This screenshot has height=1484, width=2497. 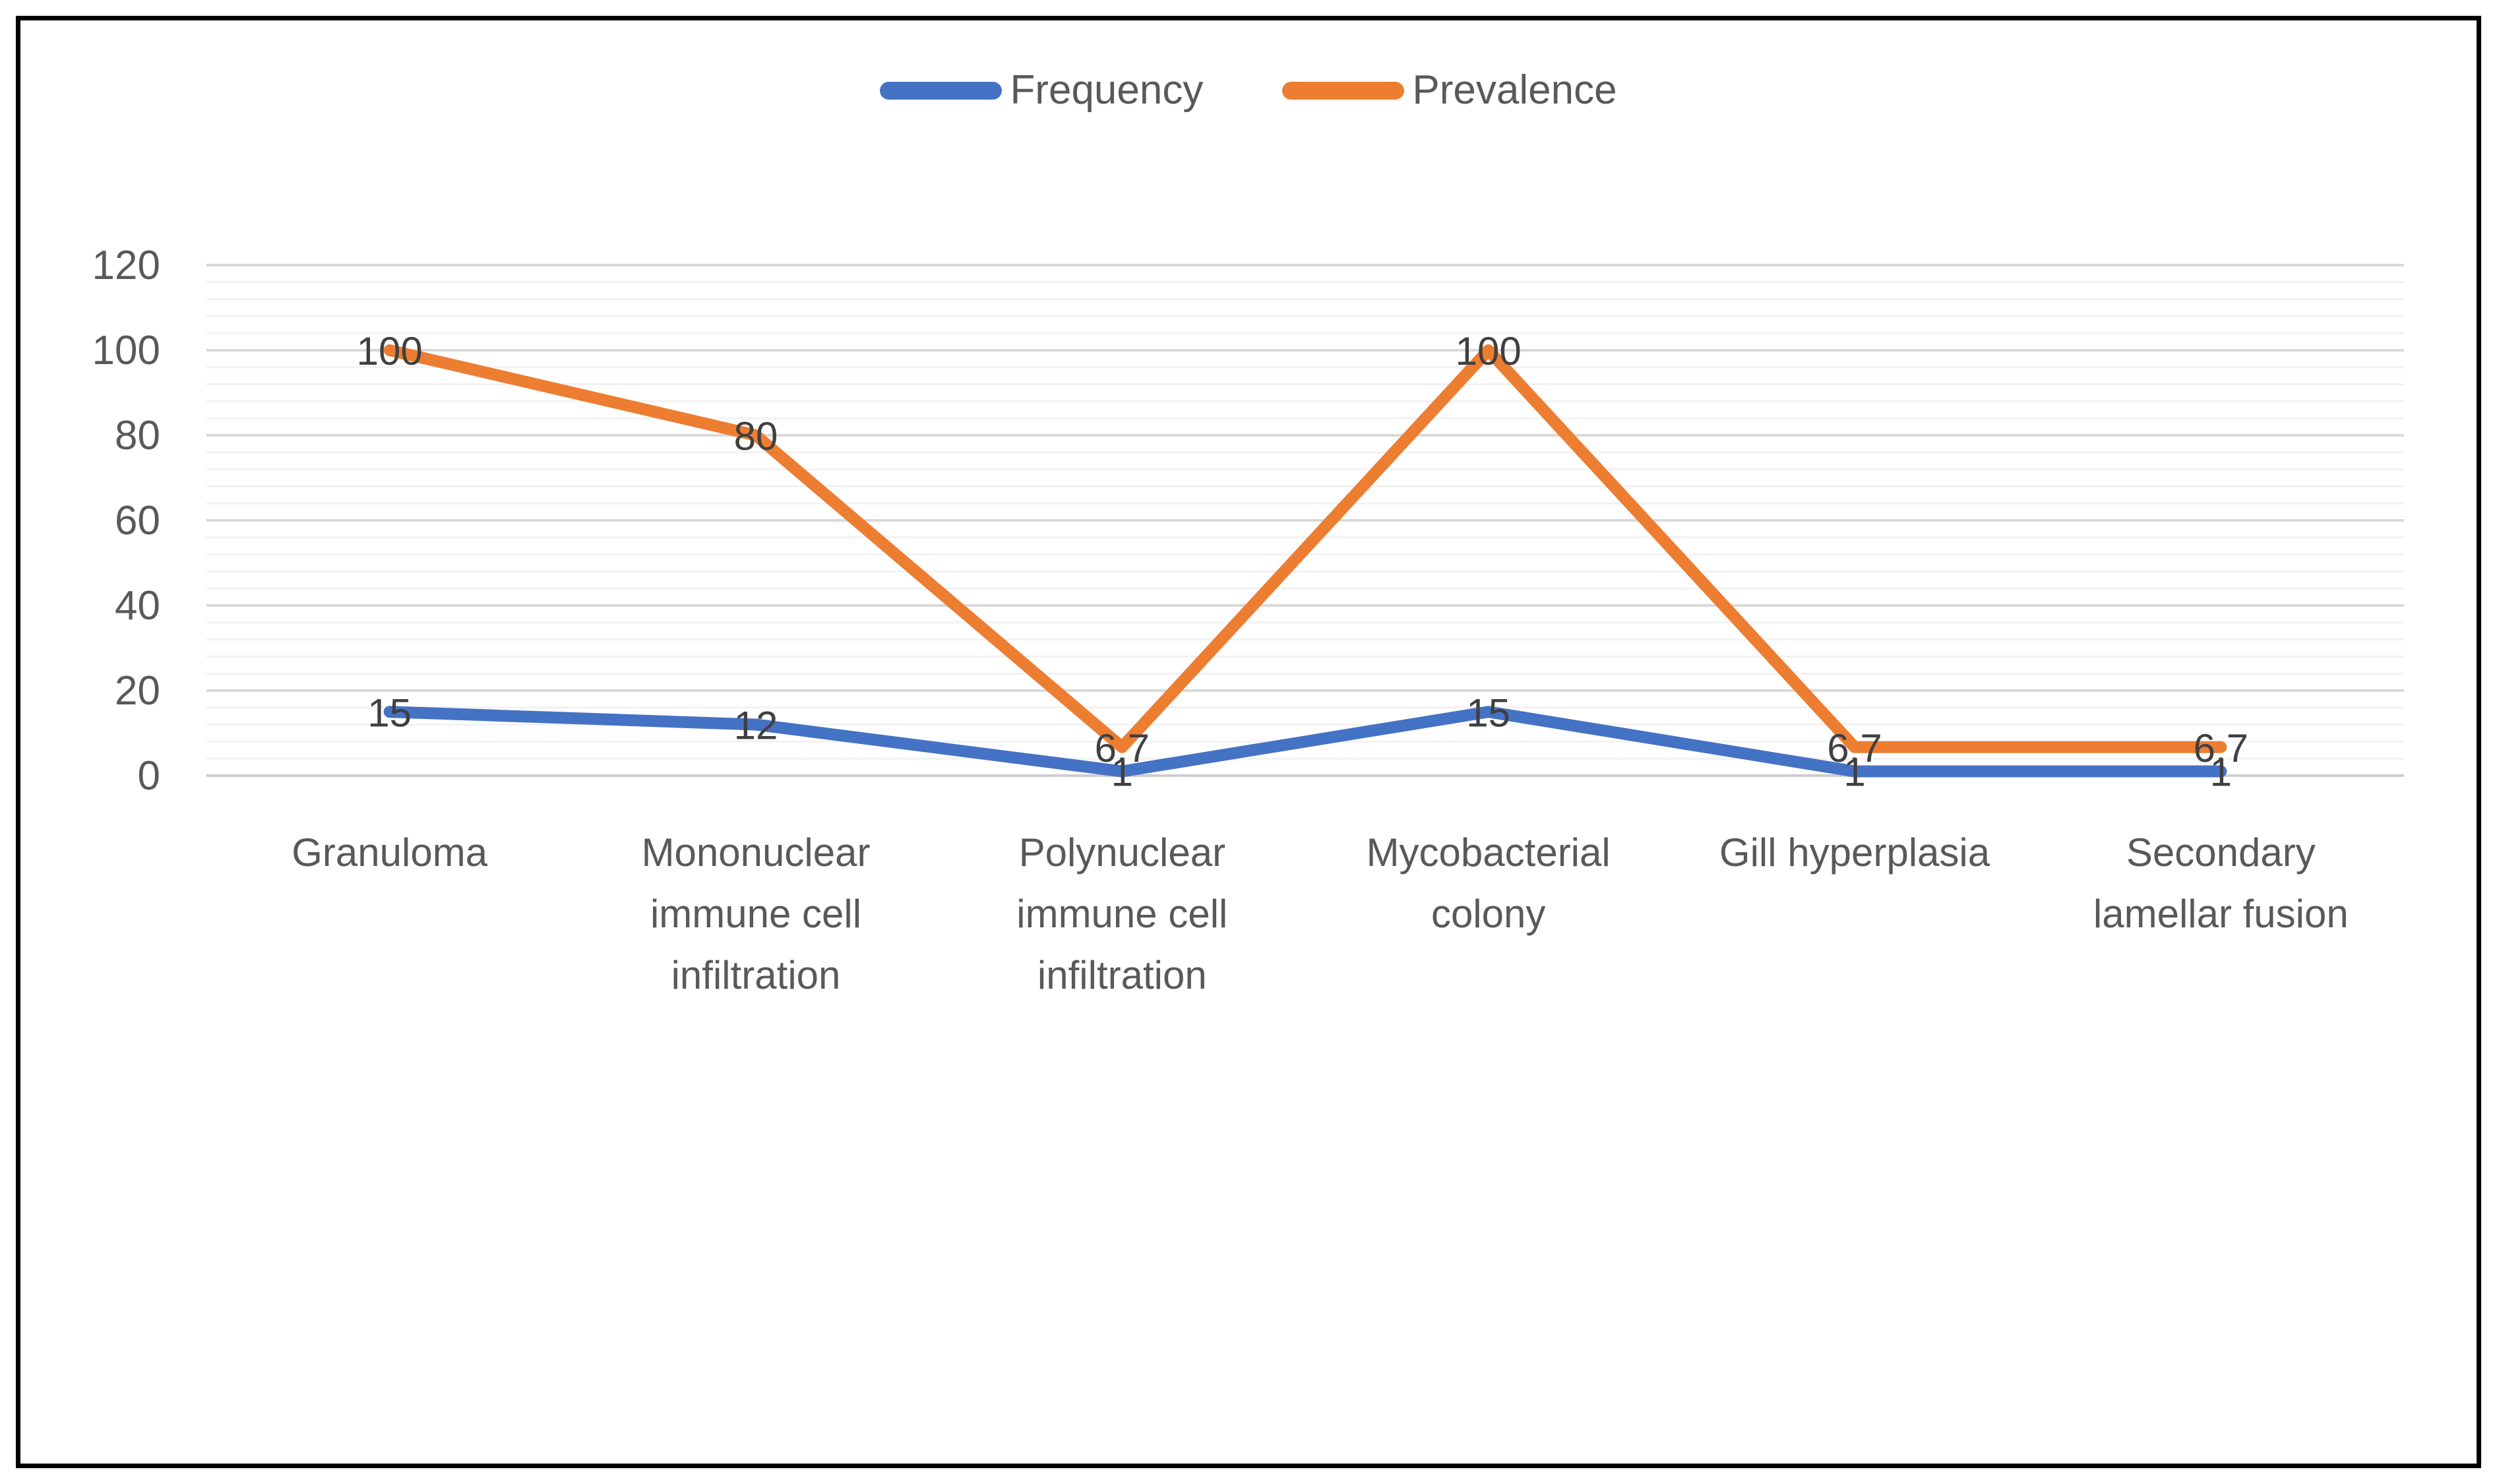 I want to click on y-axis-tick-label: 60, so click(x=138, y=520).